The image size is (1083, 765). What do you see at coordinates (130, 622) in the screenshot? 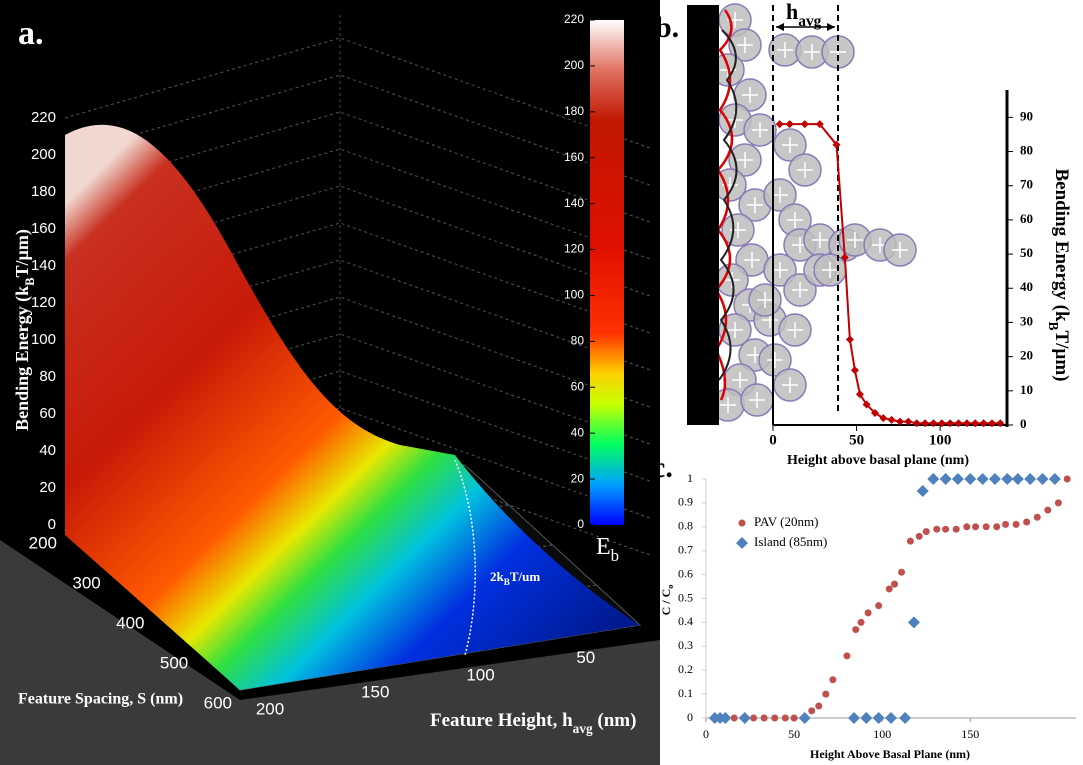
I see `x-tick-label: 400` at bounding box center [130, 622].